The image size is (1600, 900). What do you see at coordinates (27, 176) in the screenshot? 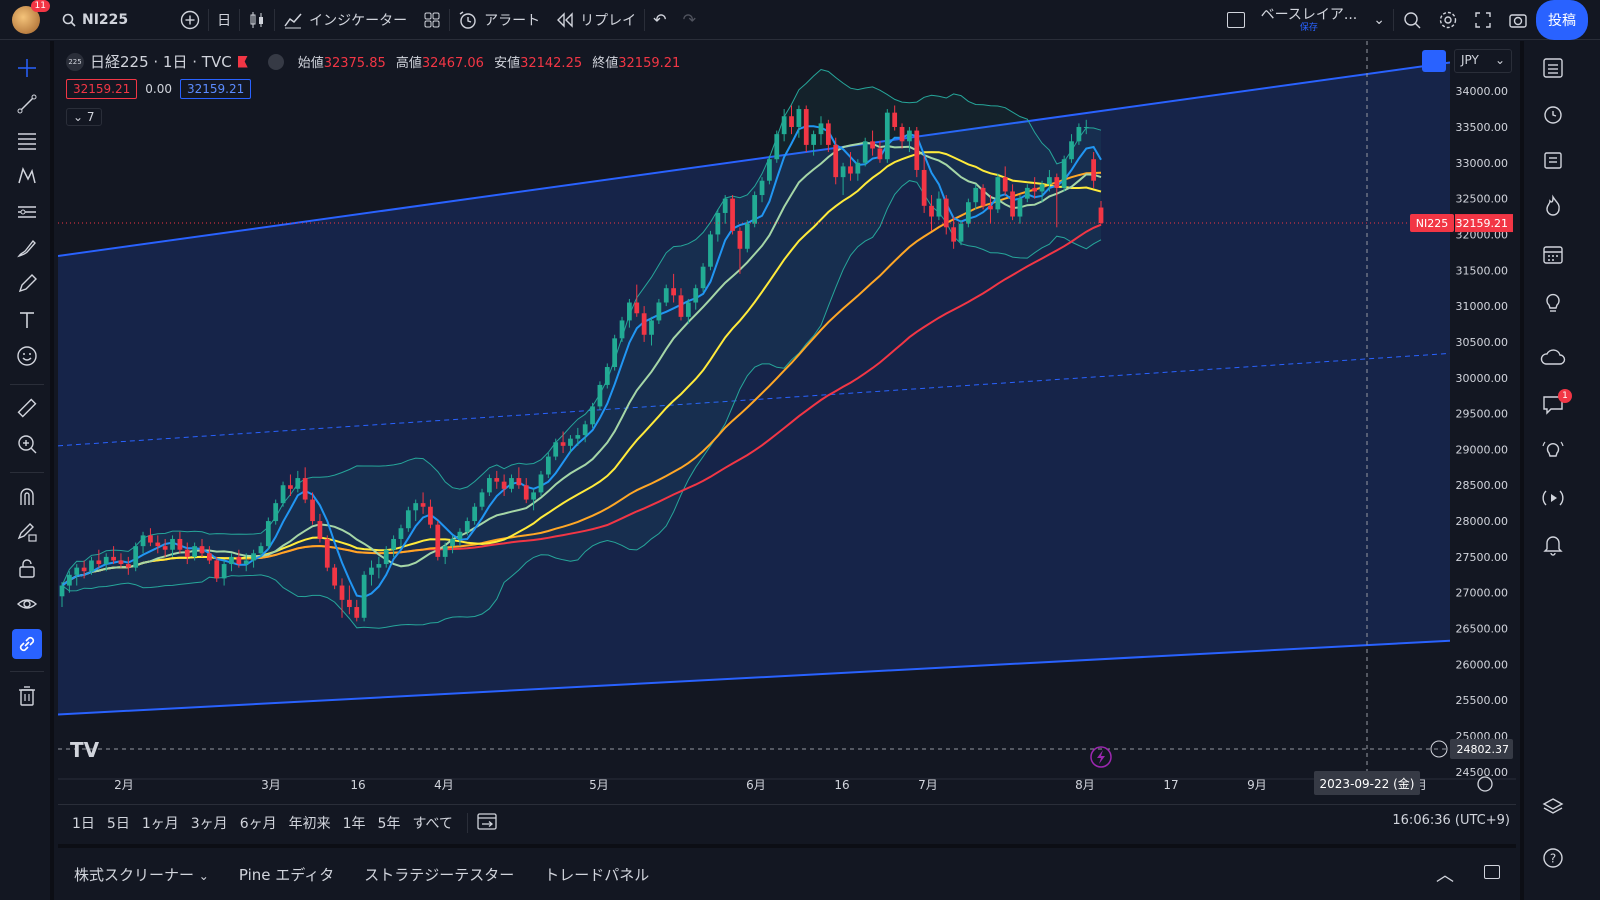
I see `pattern-tool` at bounding box center [27, 176].